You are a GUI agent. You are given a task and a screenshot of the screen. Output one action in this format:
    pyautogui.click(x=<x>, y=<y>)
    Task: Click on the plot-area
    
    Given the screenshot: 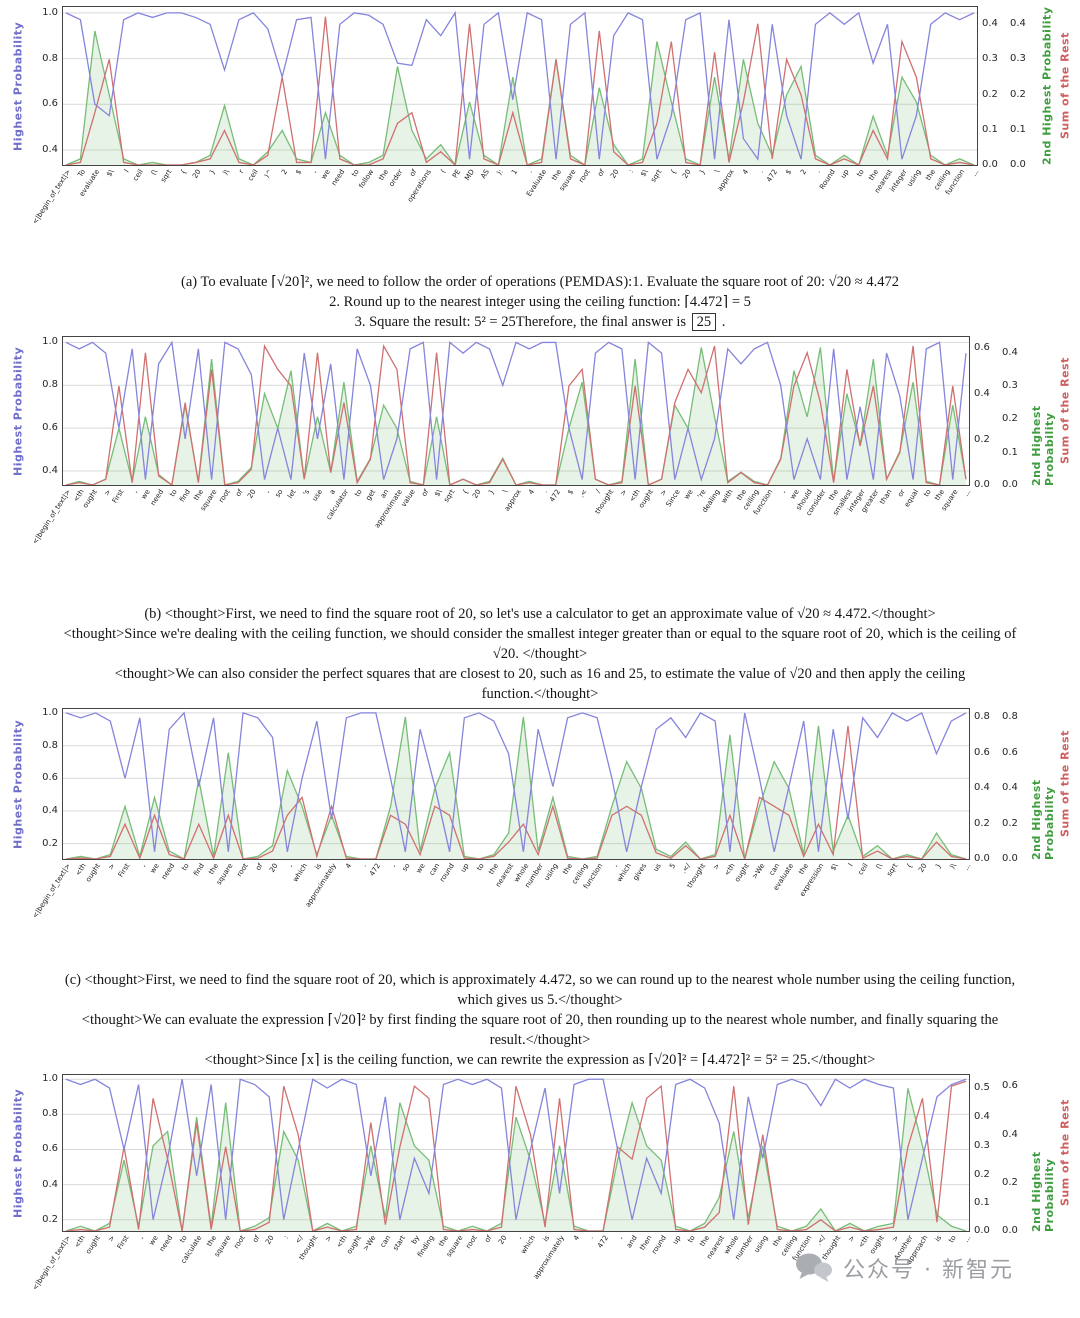 What is the action you would take?
    pyautogui.click(x=516, y=1153)
    